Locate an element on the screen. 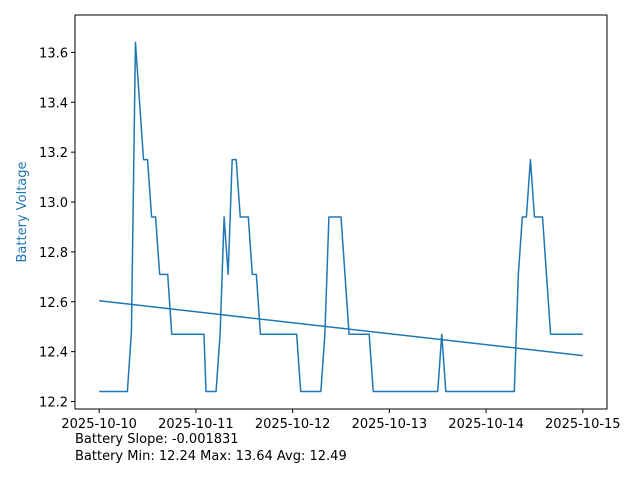 The image size is (640, 480). battery-slope-text: Battery Slope: -0.001831 is located at coordinates (157, 439).